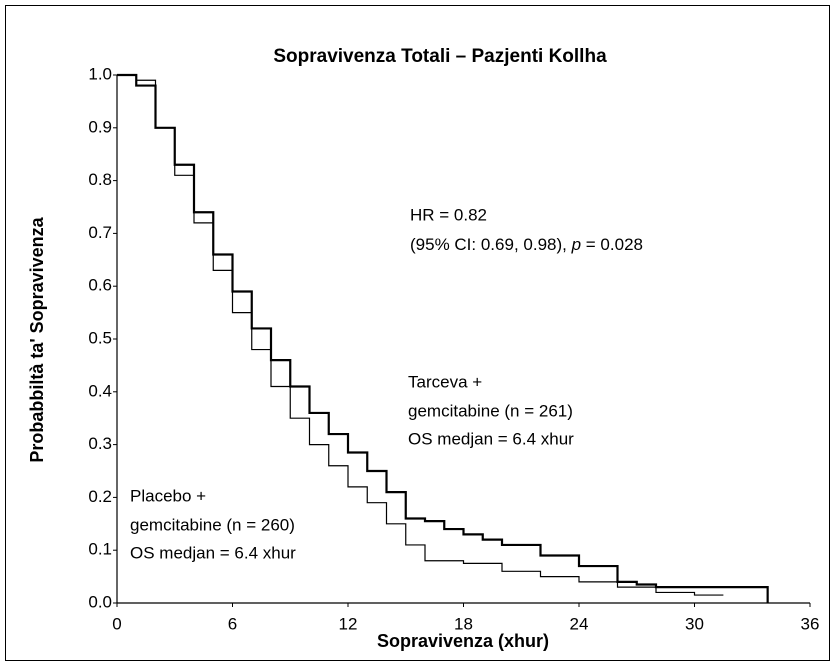  I want to click on x-axis-label: Sopravivenza (xhur), so click(463, 641).